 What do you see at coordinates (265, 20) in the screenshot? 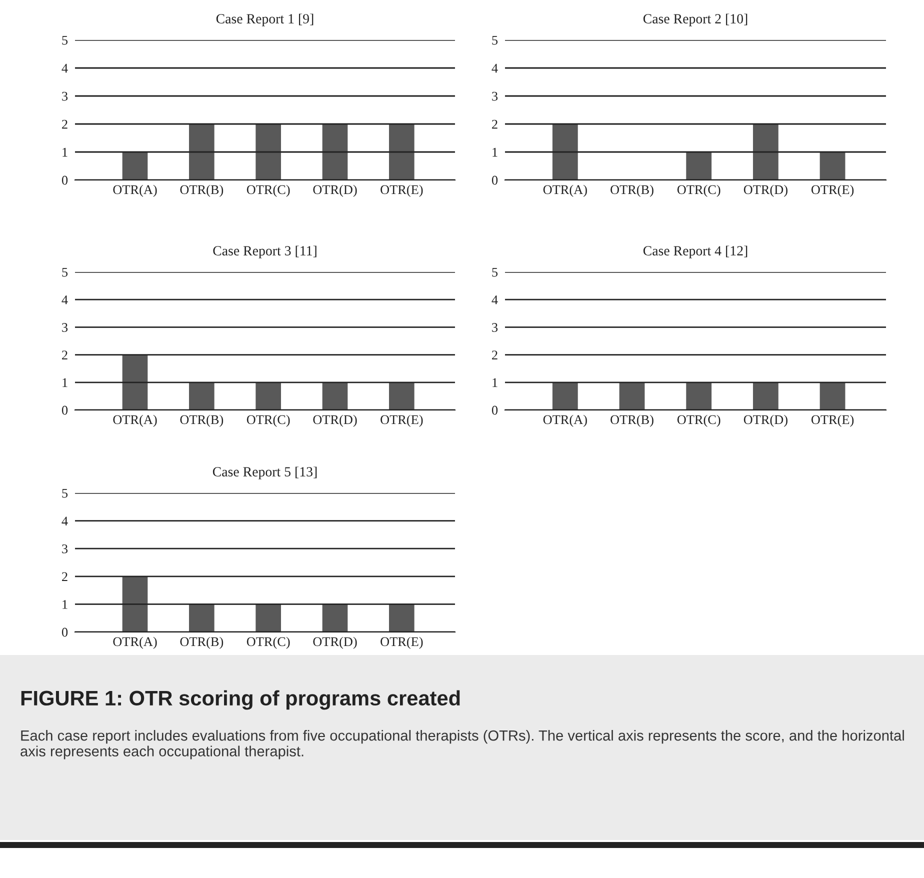
I see `chart-title: Case Report 1 [9]` at bounding box center [265, 20].